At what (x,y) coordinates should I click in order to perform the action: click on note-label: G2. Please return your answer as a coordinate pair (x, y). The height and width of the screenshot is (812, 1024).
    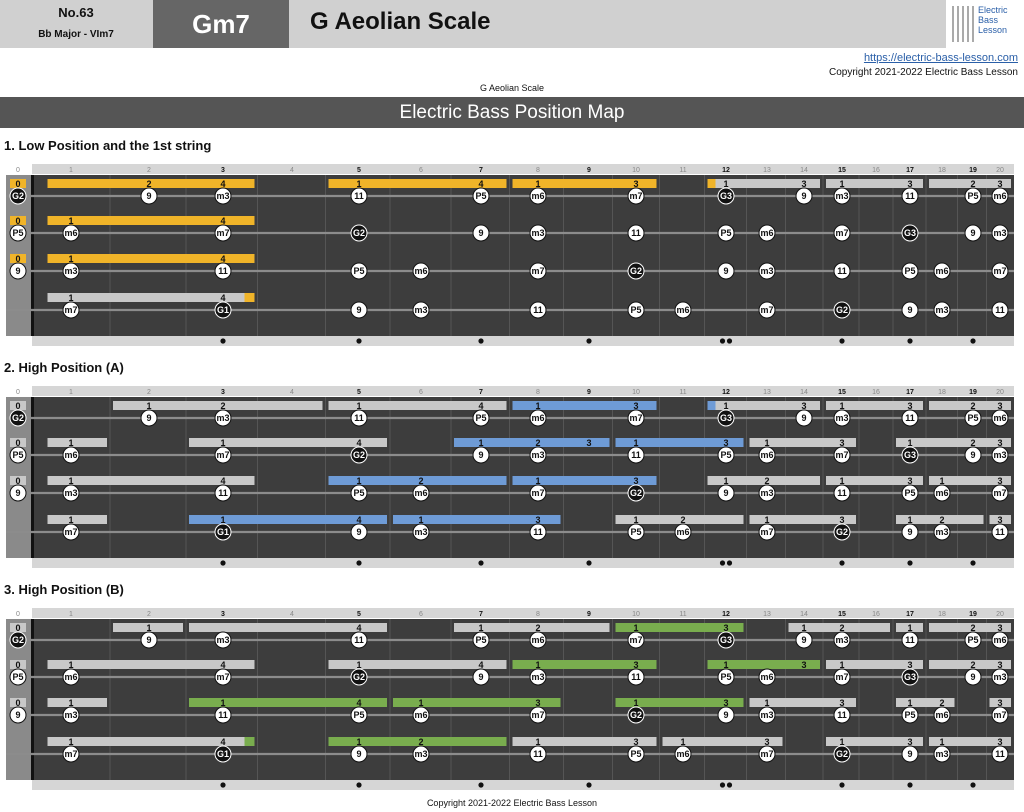
    Looking at the image, I should click on (359, 455).